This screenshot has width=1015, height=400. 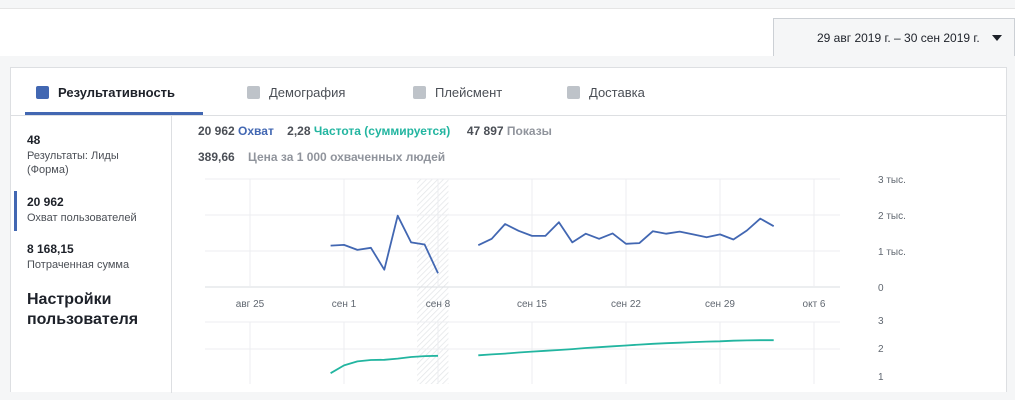 What do you see at coordinates (83, 319) in the screenshot?
I see `user-settings-line2: пользователя` at bounding box center [83, 319].